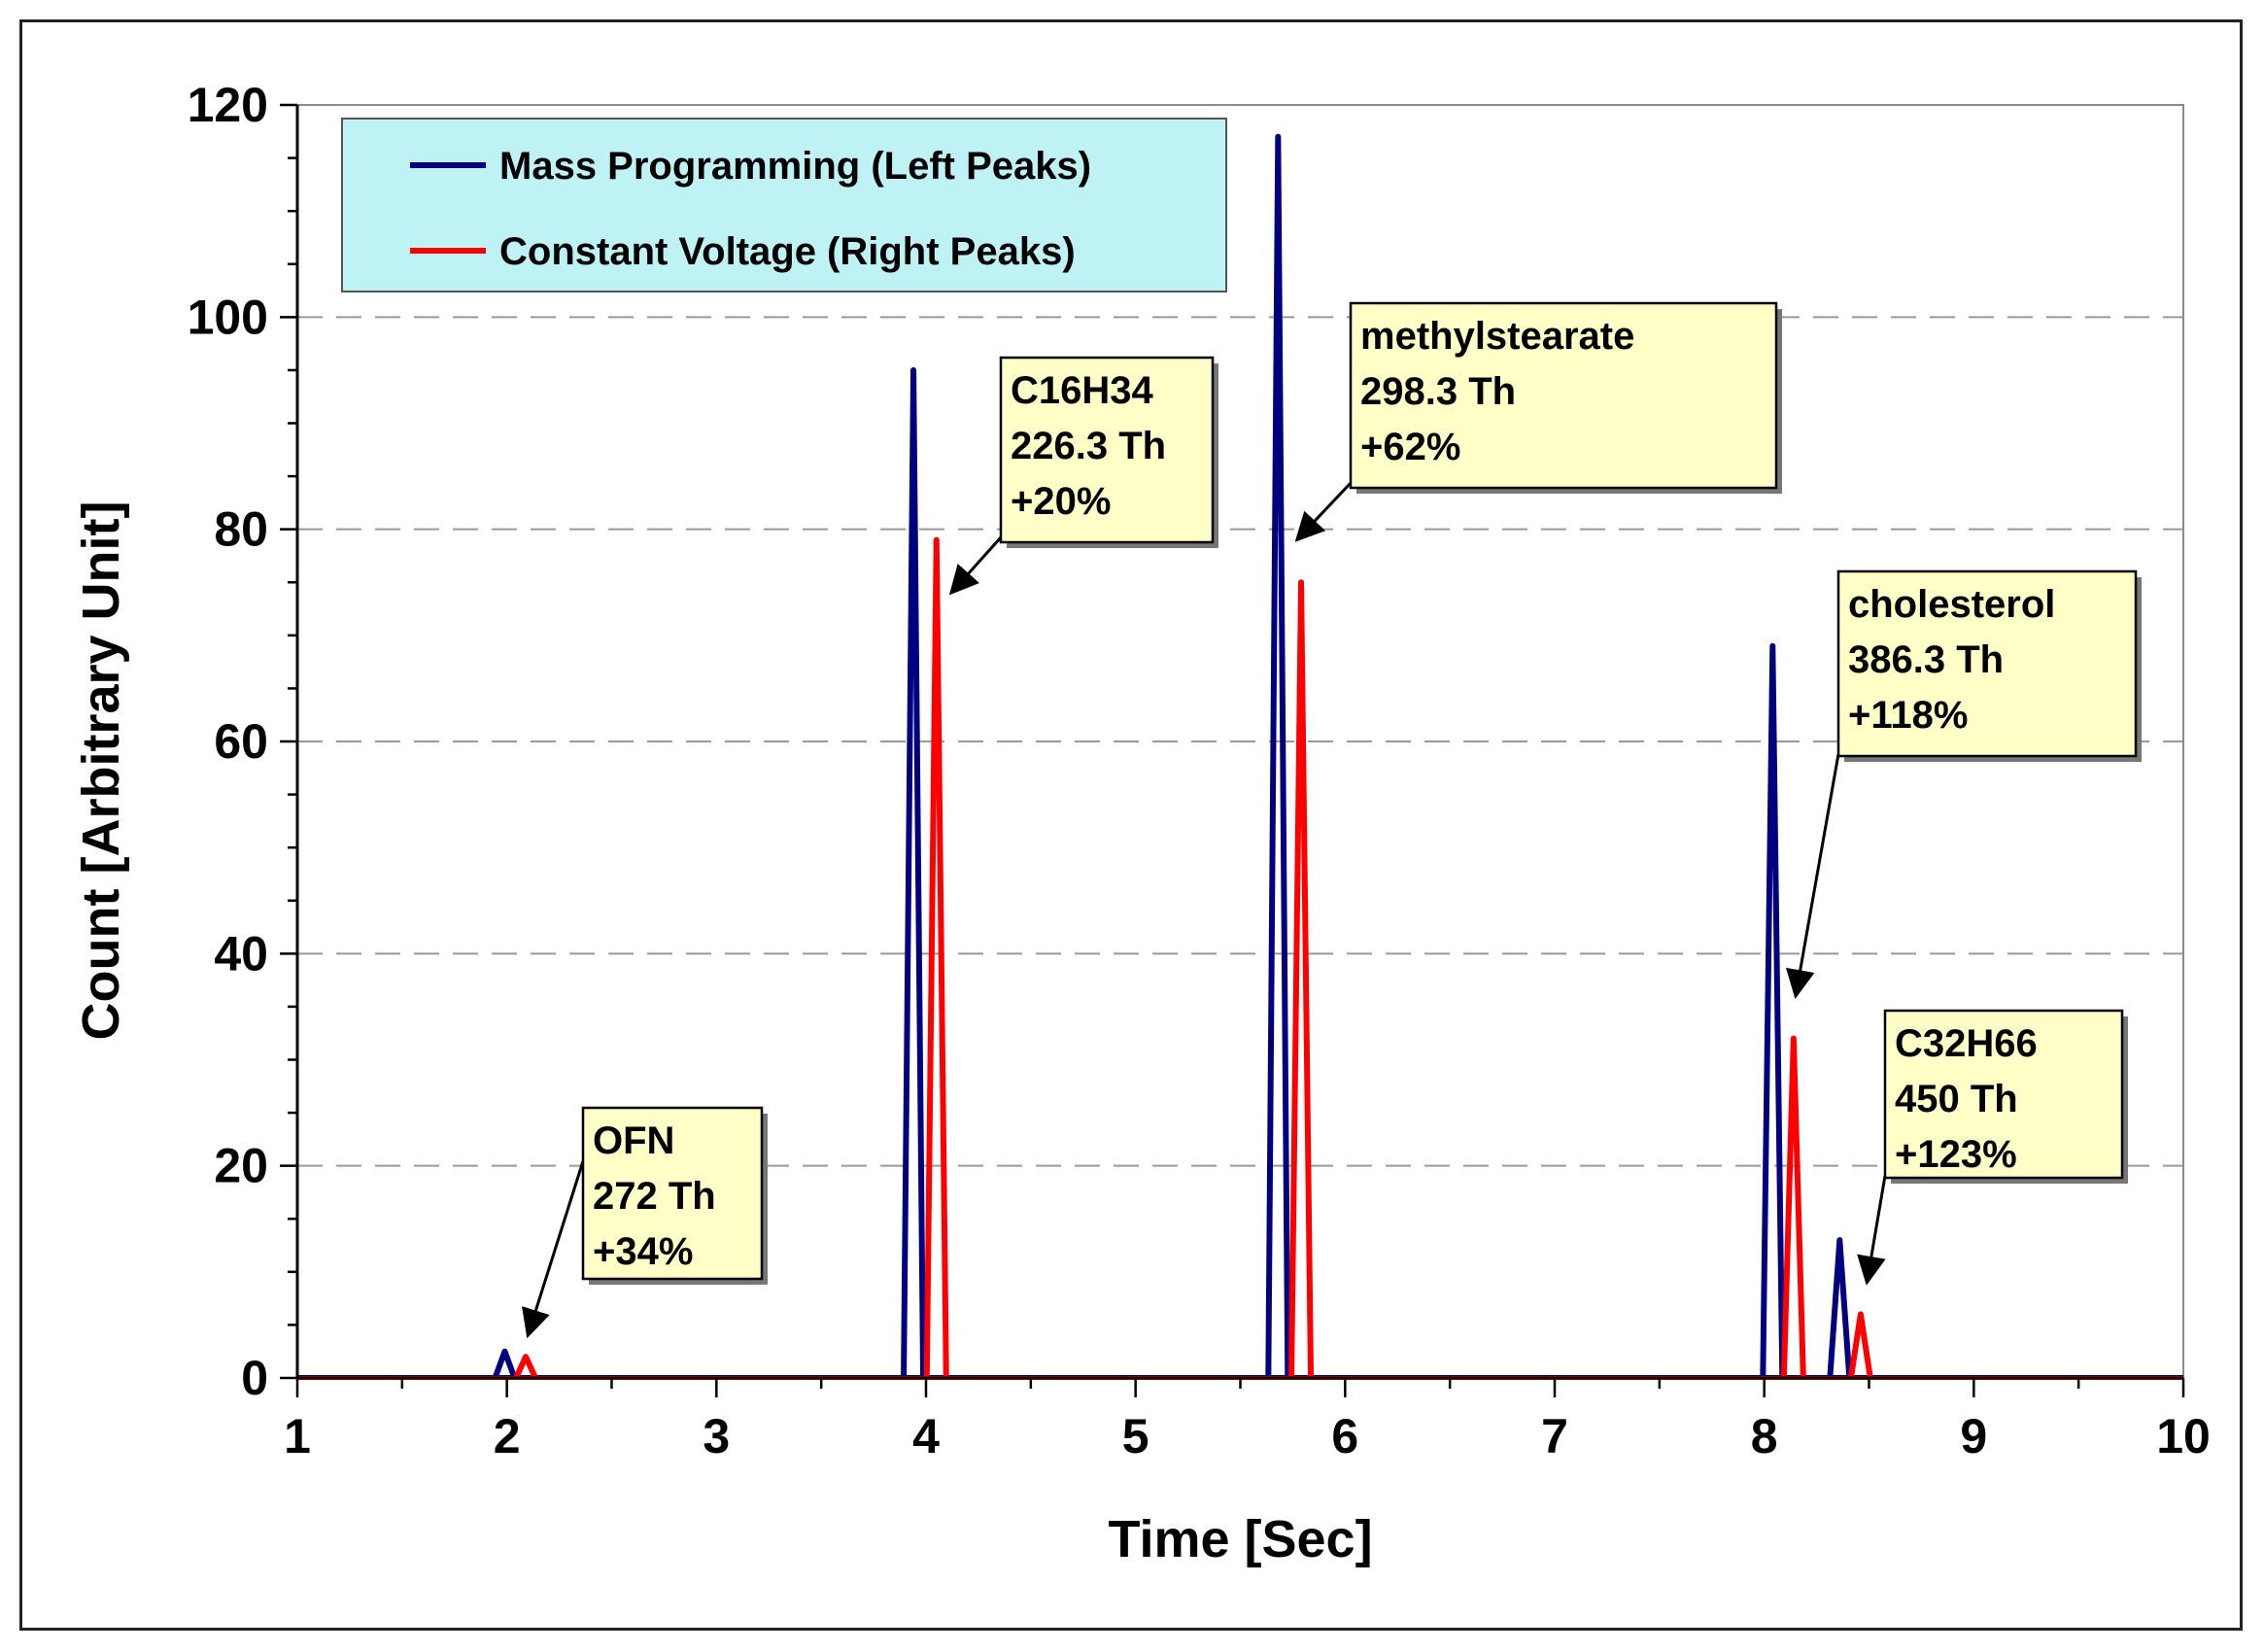 Image resolution: width=2264 pixels, height=1652 pixels. What do you see at coordinates (1240, 1539) in the screenshot?
I see `x-axis-title: Time [Sec]` at bounding box center [1240, 1539].